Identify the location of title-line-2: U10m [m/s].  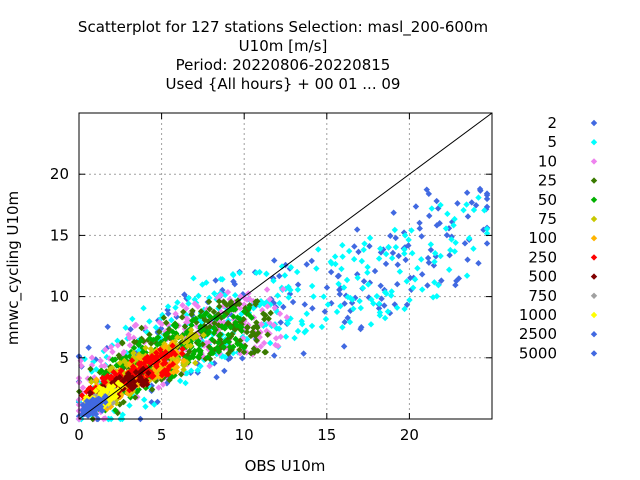
(283, 46).